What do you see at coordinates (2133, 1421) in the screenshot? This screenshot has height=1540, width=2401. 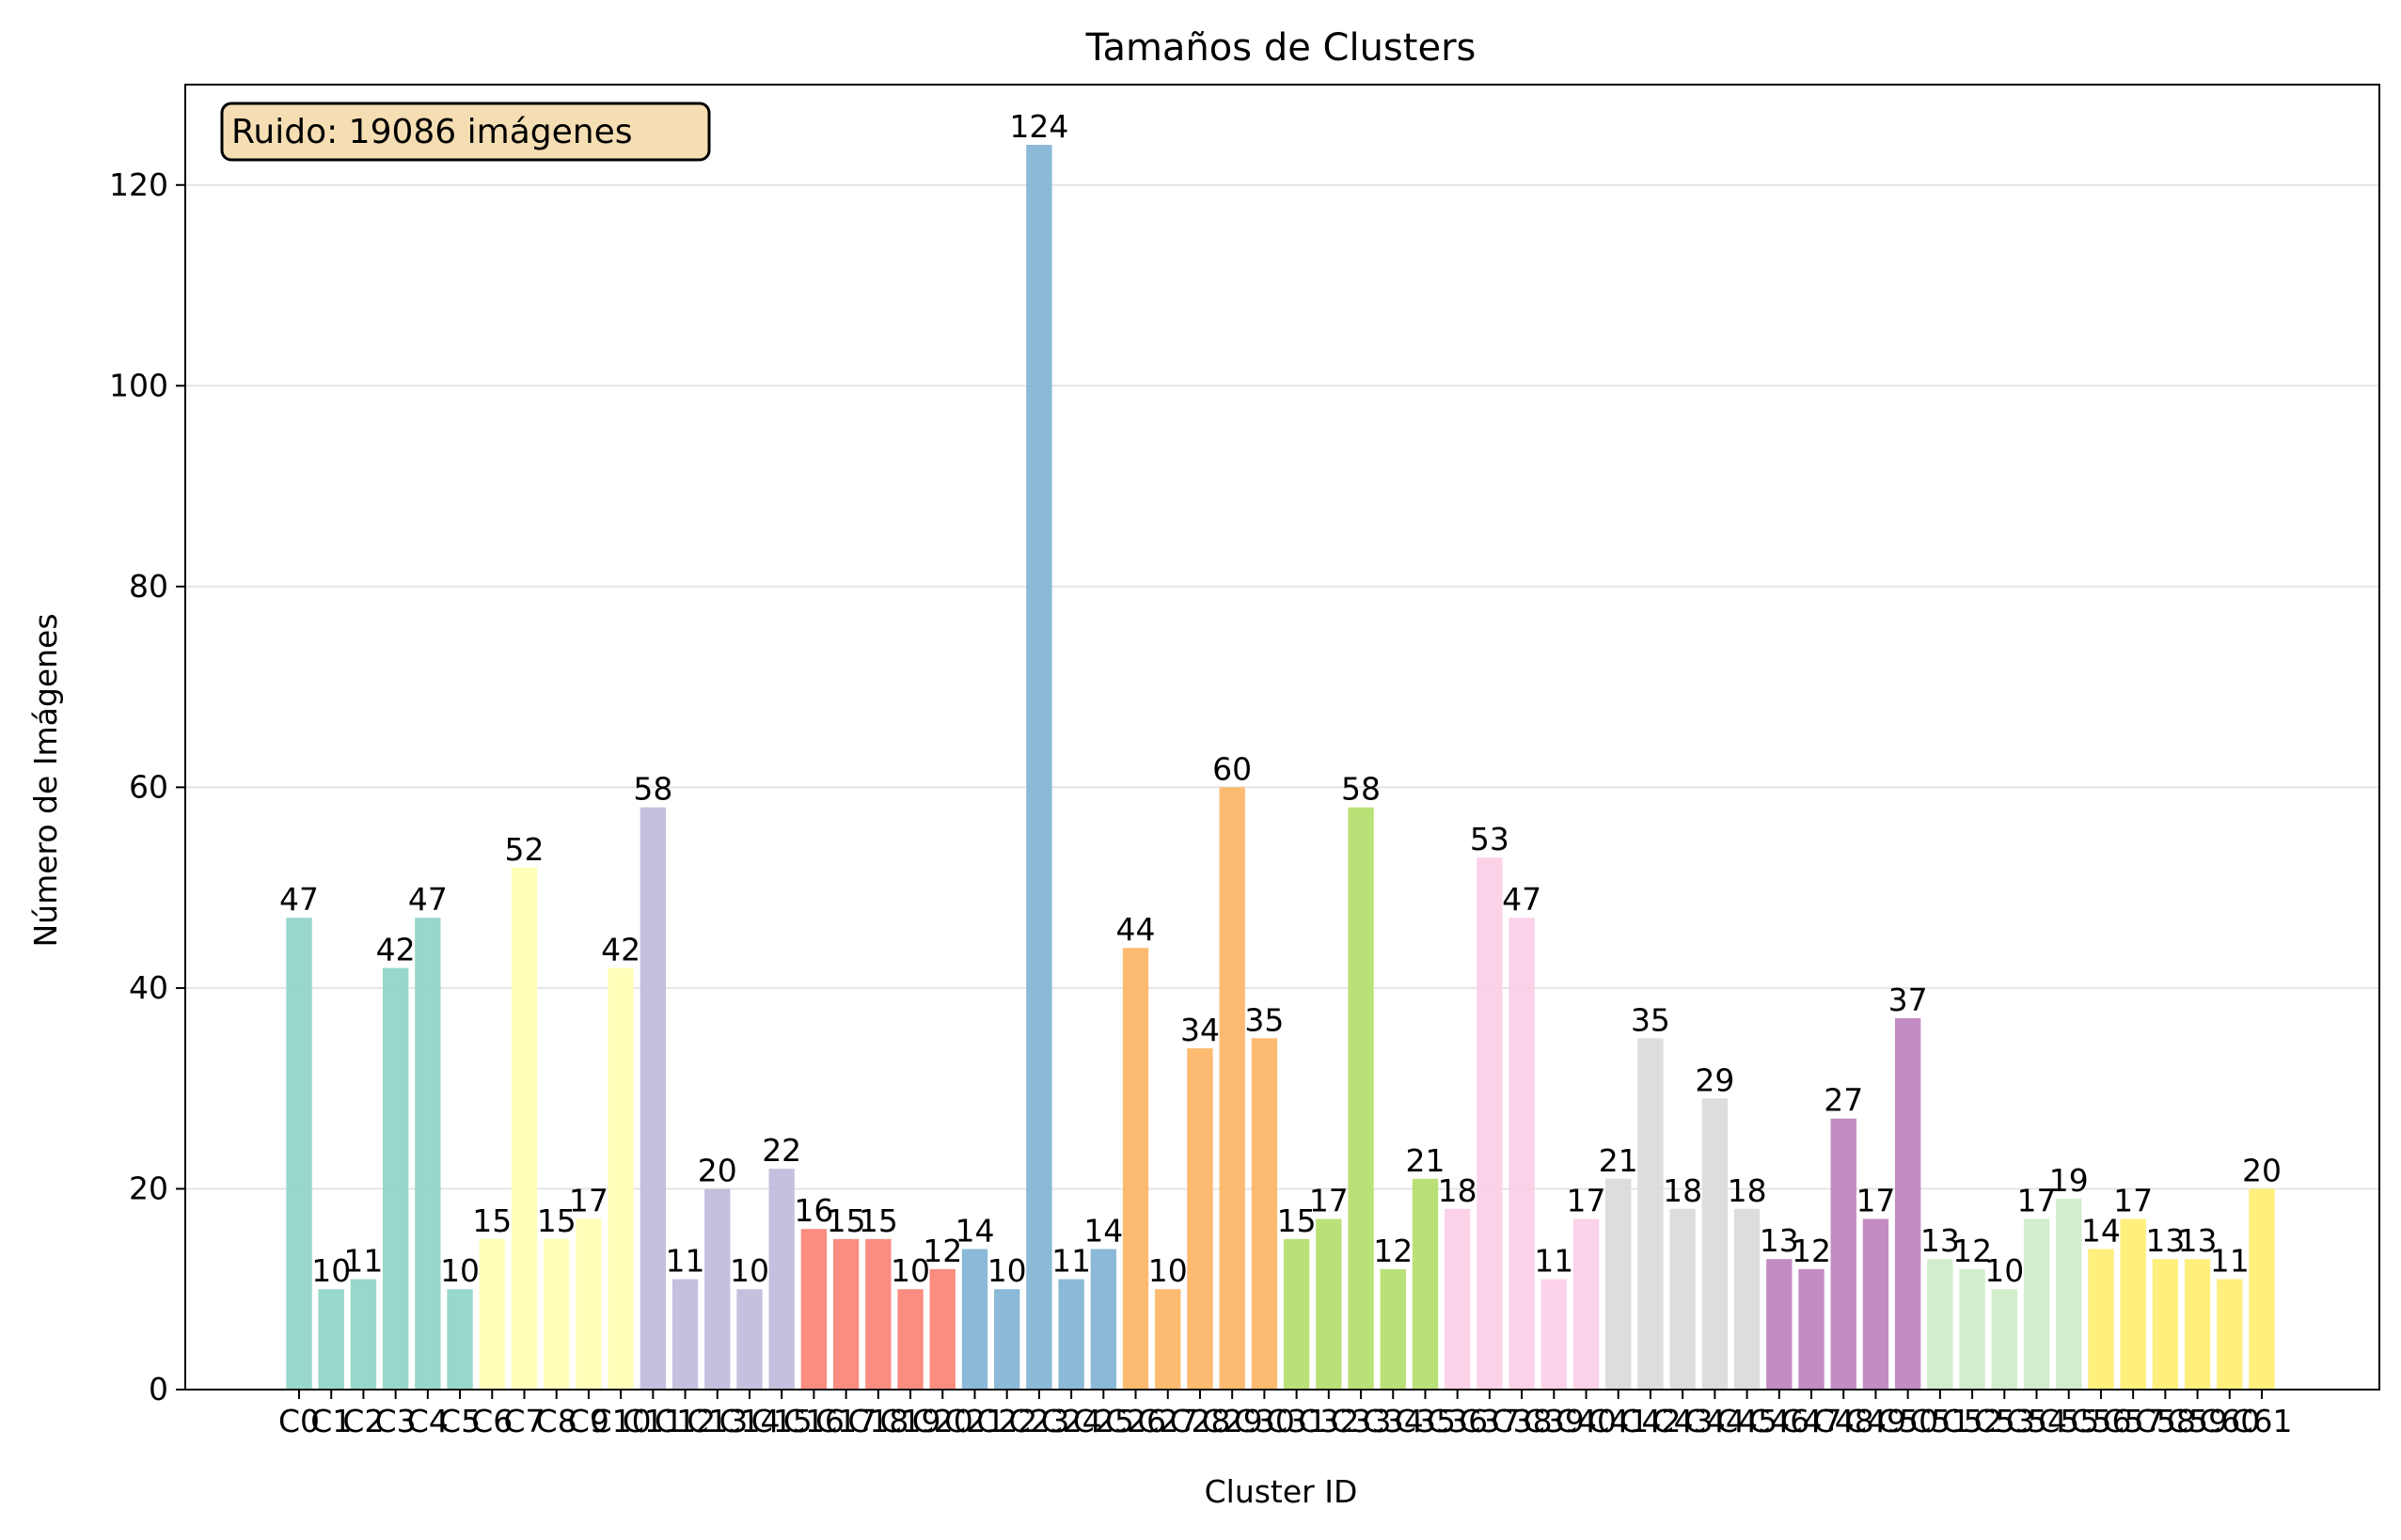 I see `x-tick-label: C57` at bounding box center [2133, 1421].